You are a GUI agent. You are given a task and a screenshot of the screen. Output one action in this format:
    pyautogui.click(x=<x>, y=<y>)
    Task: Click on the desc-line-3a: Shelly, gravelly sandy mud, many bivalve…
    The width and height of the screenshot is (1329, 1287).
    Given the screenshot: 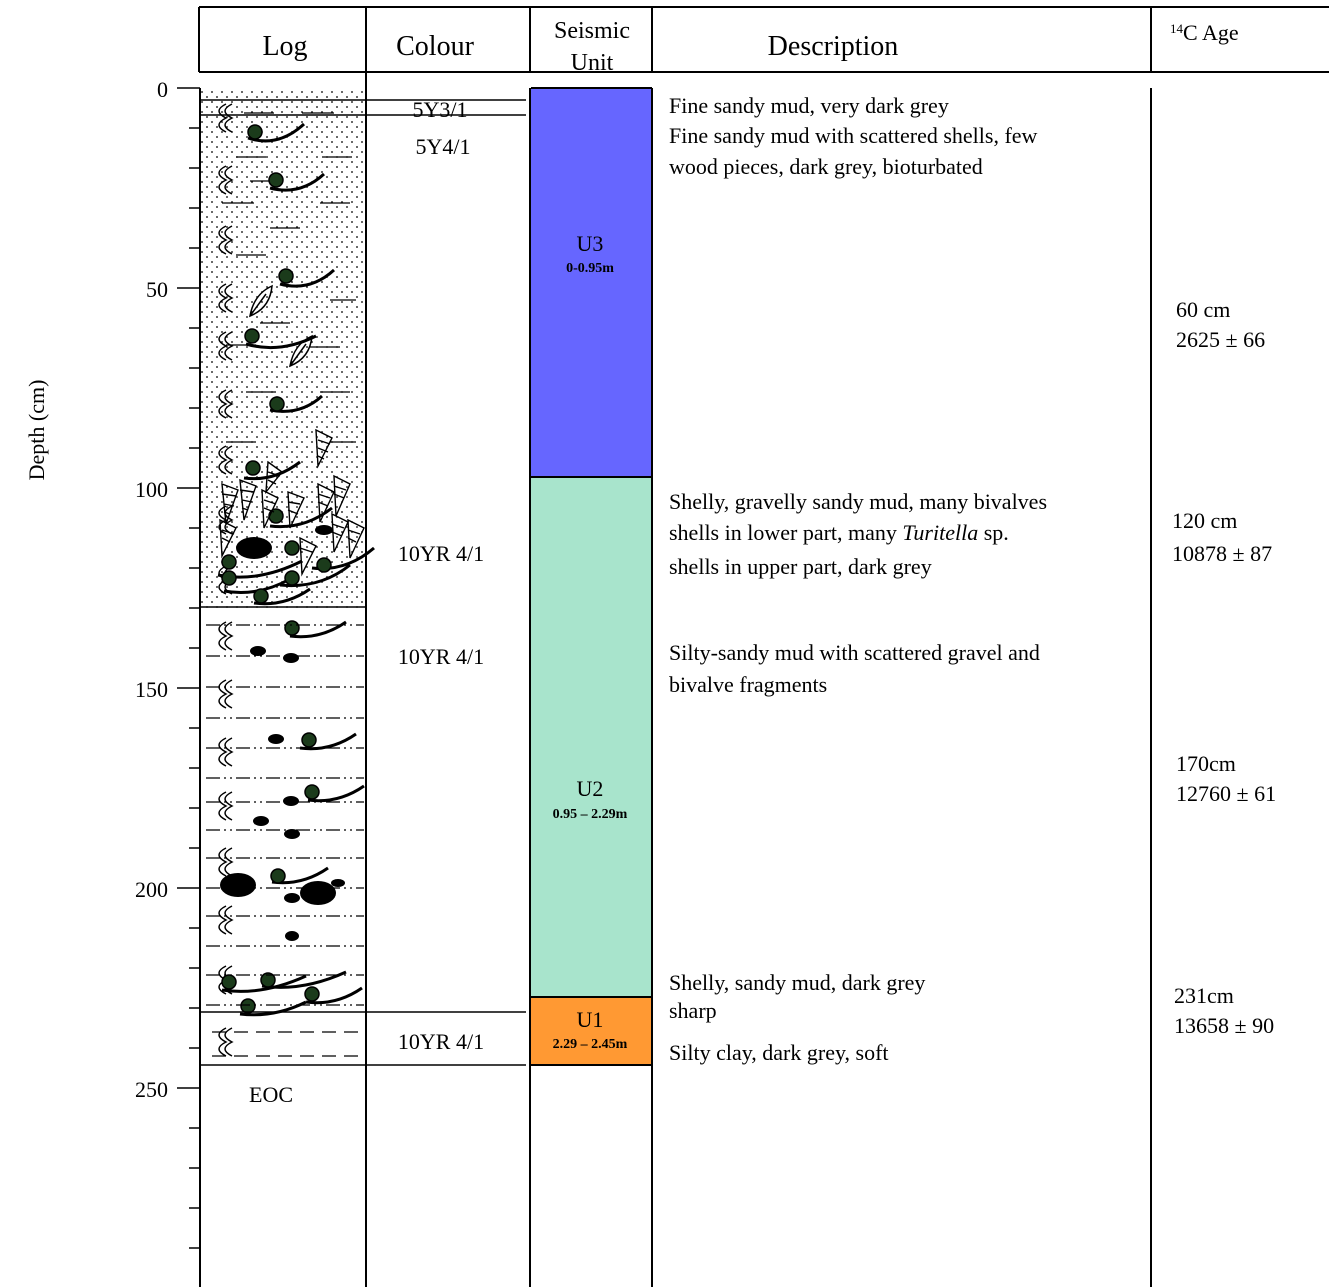 What is the action you would take?
    pyautogui.click(x=858, y=501)
    